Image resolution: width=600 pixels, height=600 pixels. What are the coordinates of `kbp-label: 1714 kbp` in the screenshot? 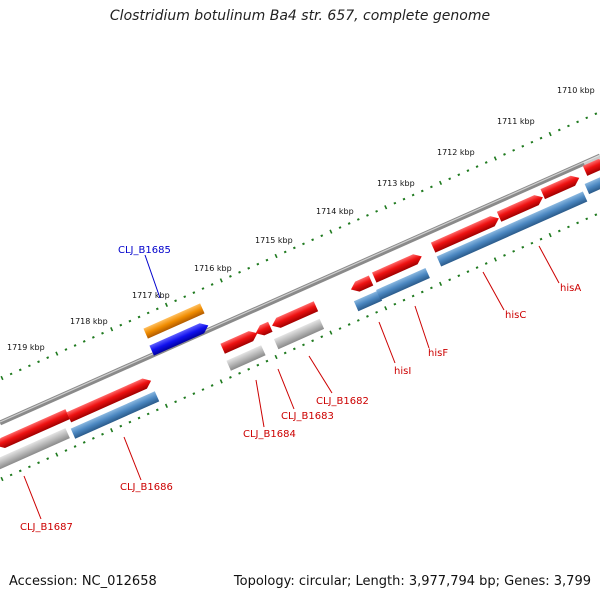 It's located at (335, 211).